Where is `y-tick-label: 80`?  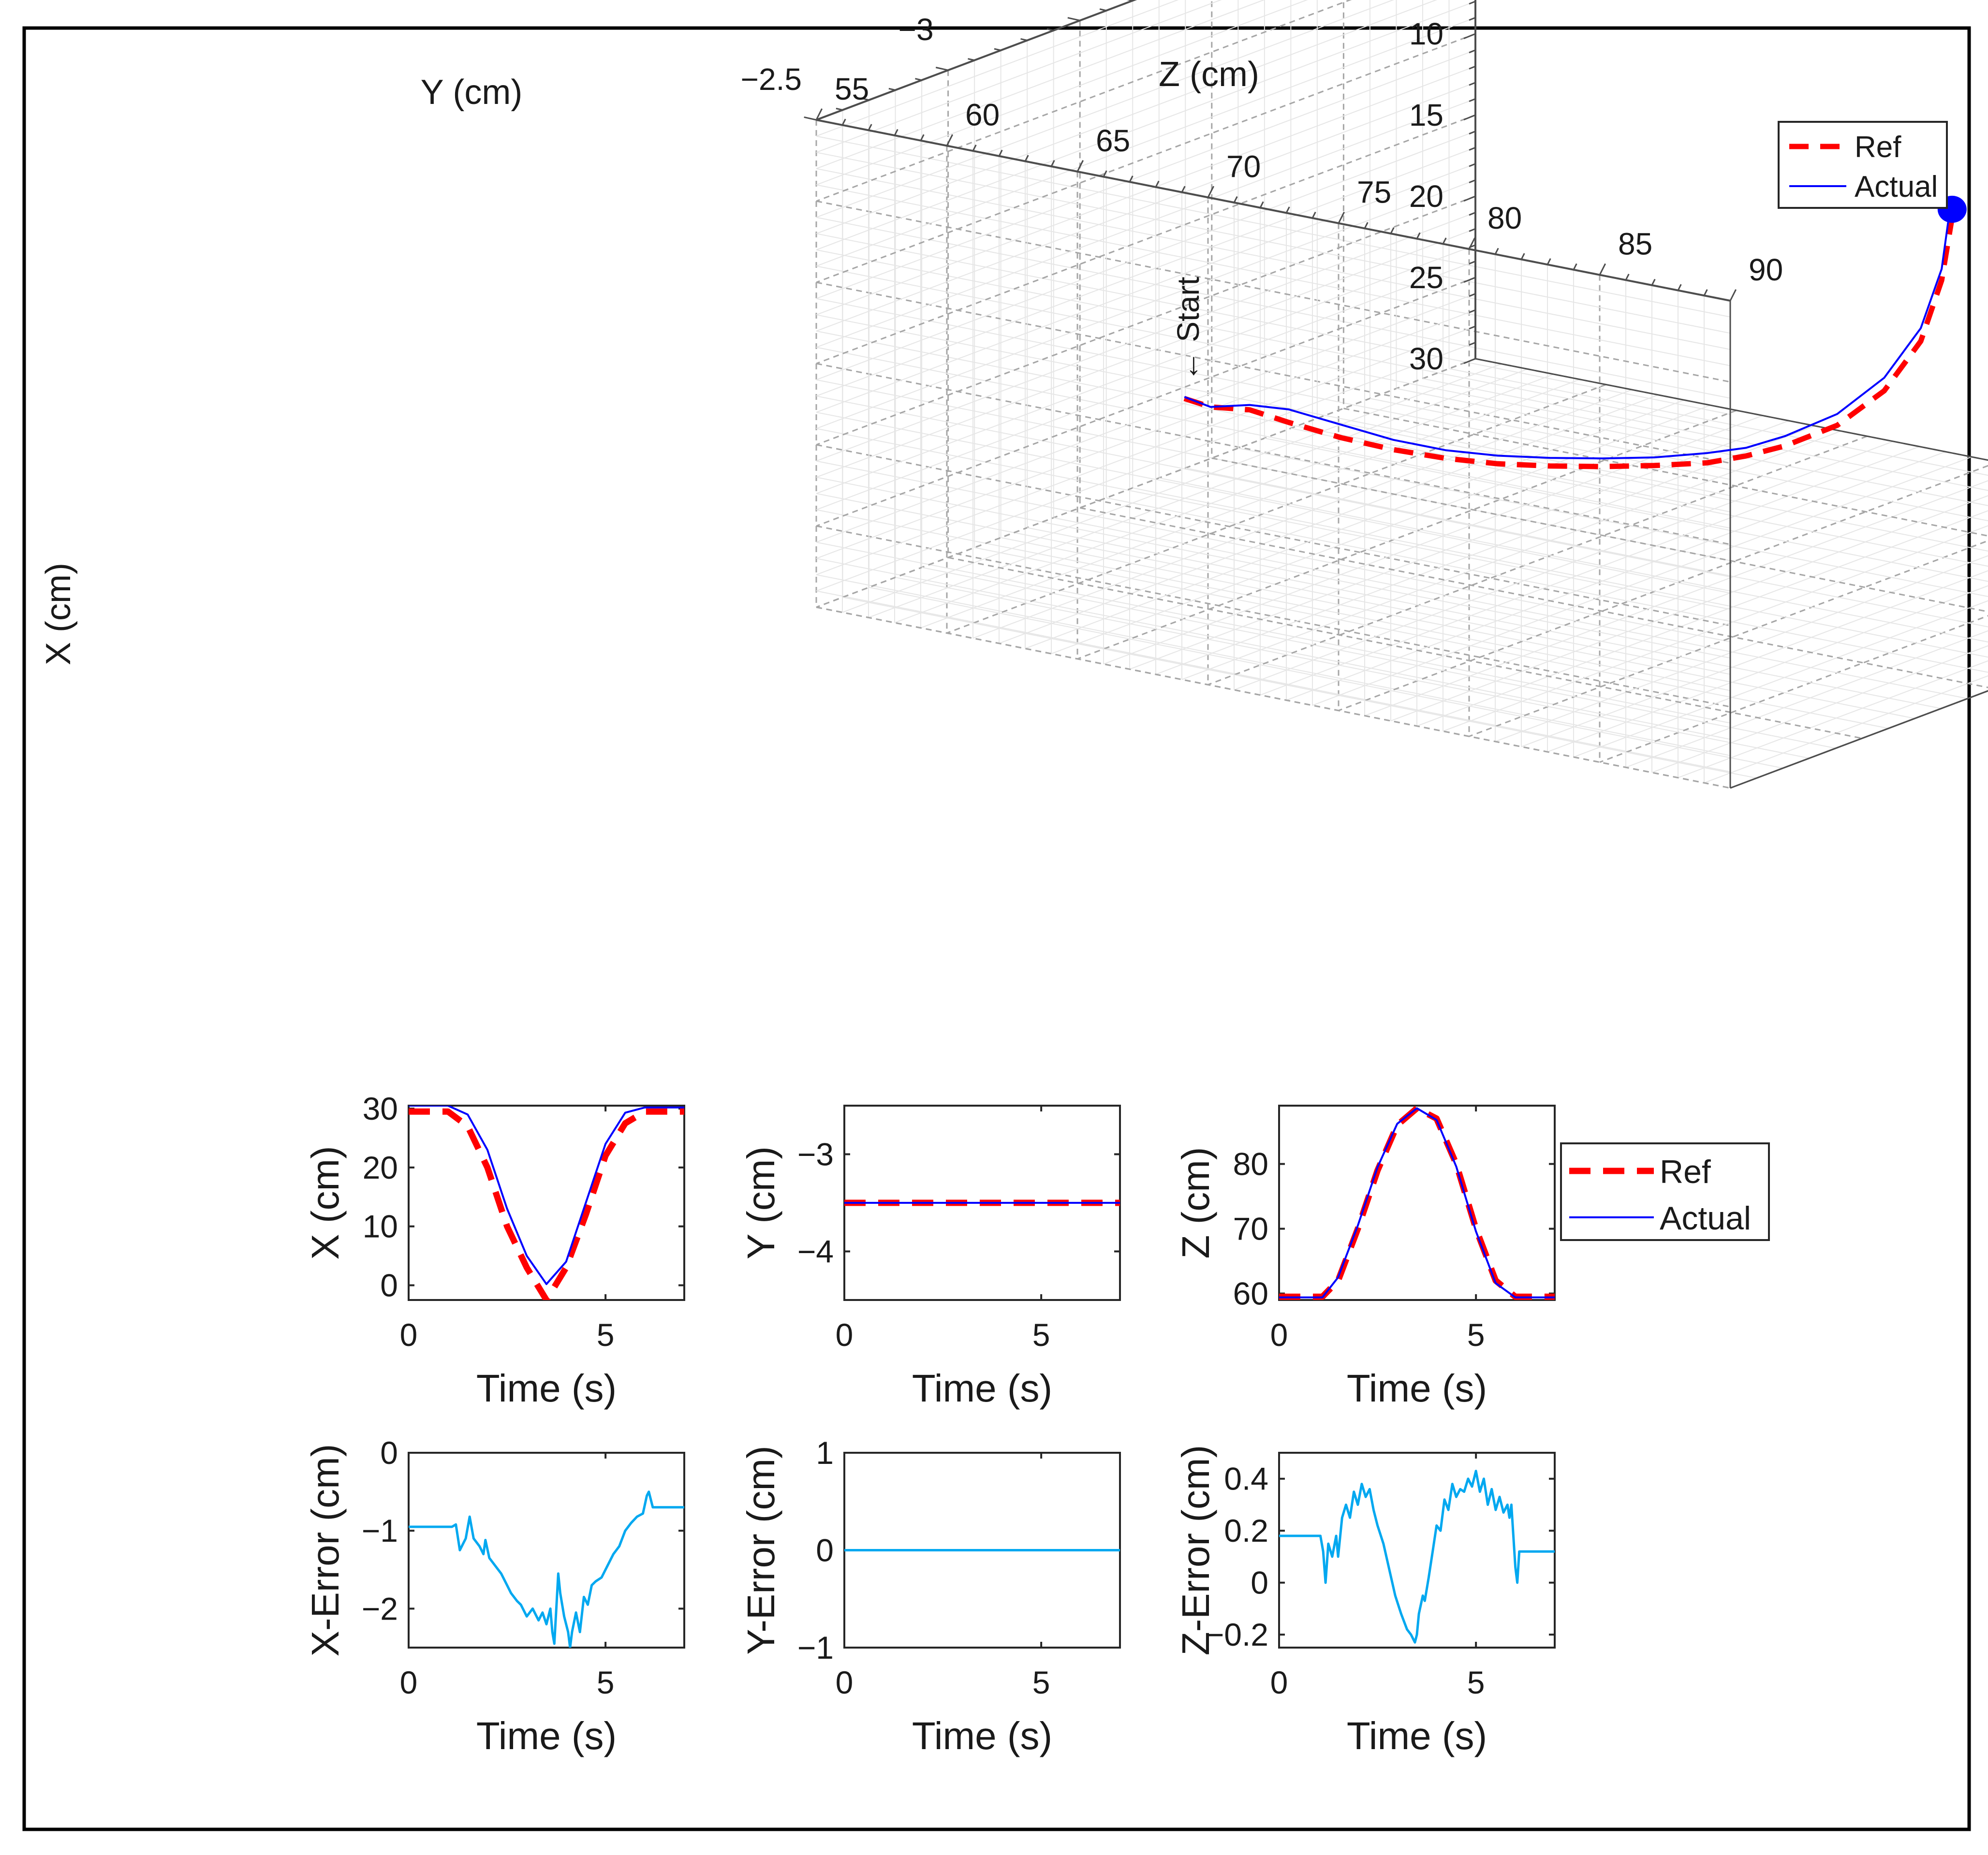 y-tick-label: 80 is located at coordinates (1250, 1164).